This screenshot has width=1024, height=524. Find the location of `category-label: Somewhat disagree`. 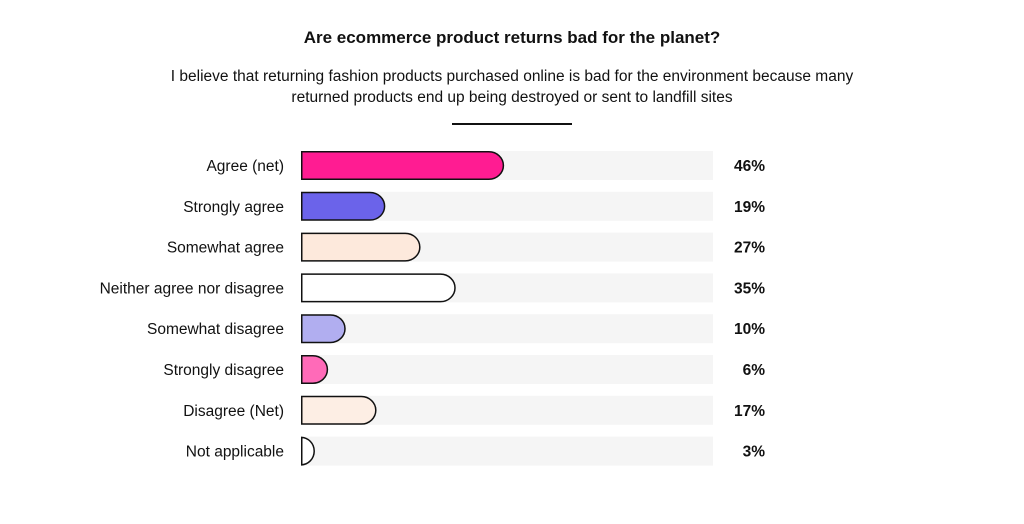

category-label: Somewhat disagree is located at coordinates (215, 329).